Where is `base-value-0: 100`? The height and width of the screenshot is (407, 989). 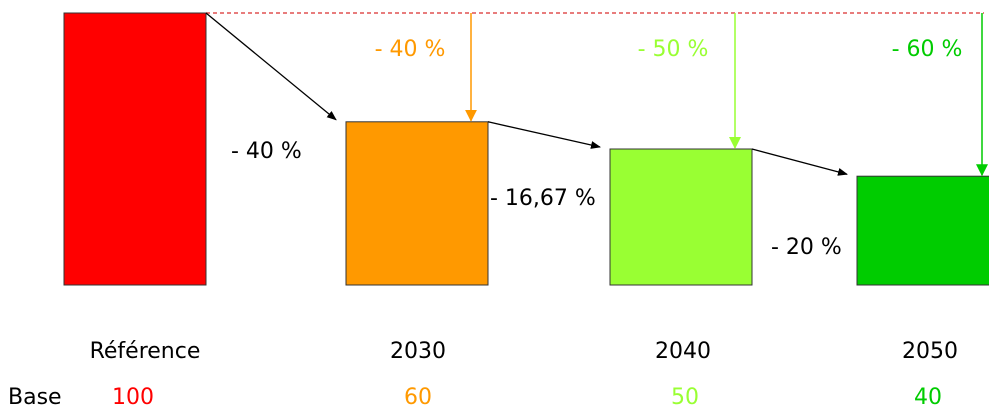
base-value-0: 100 is located at coordinates (133, 396).